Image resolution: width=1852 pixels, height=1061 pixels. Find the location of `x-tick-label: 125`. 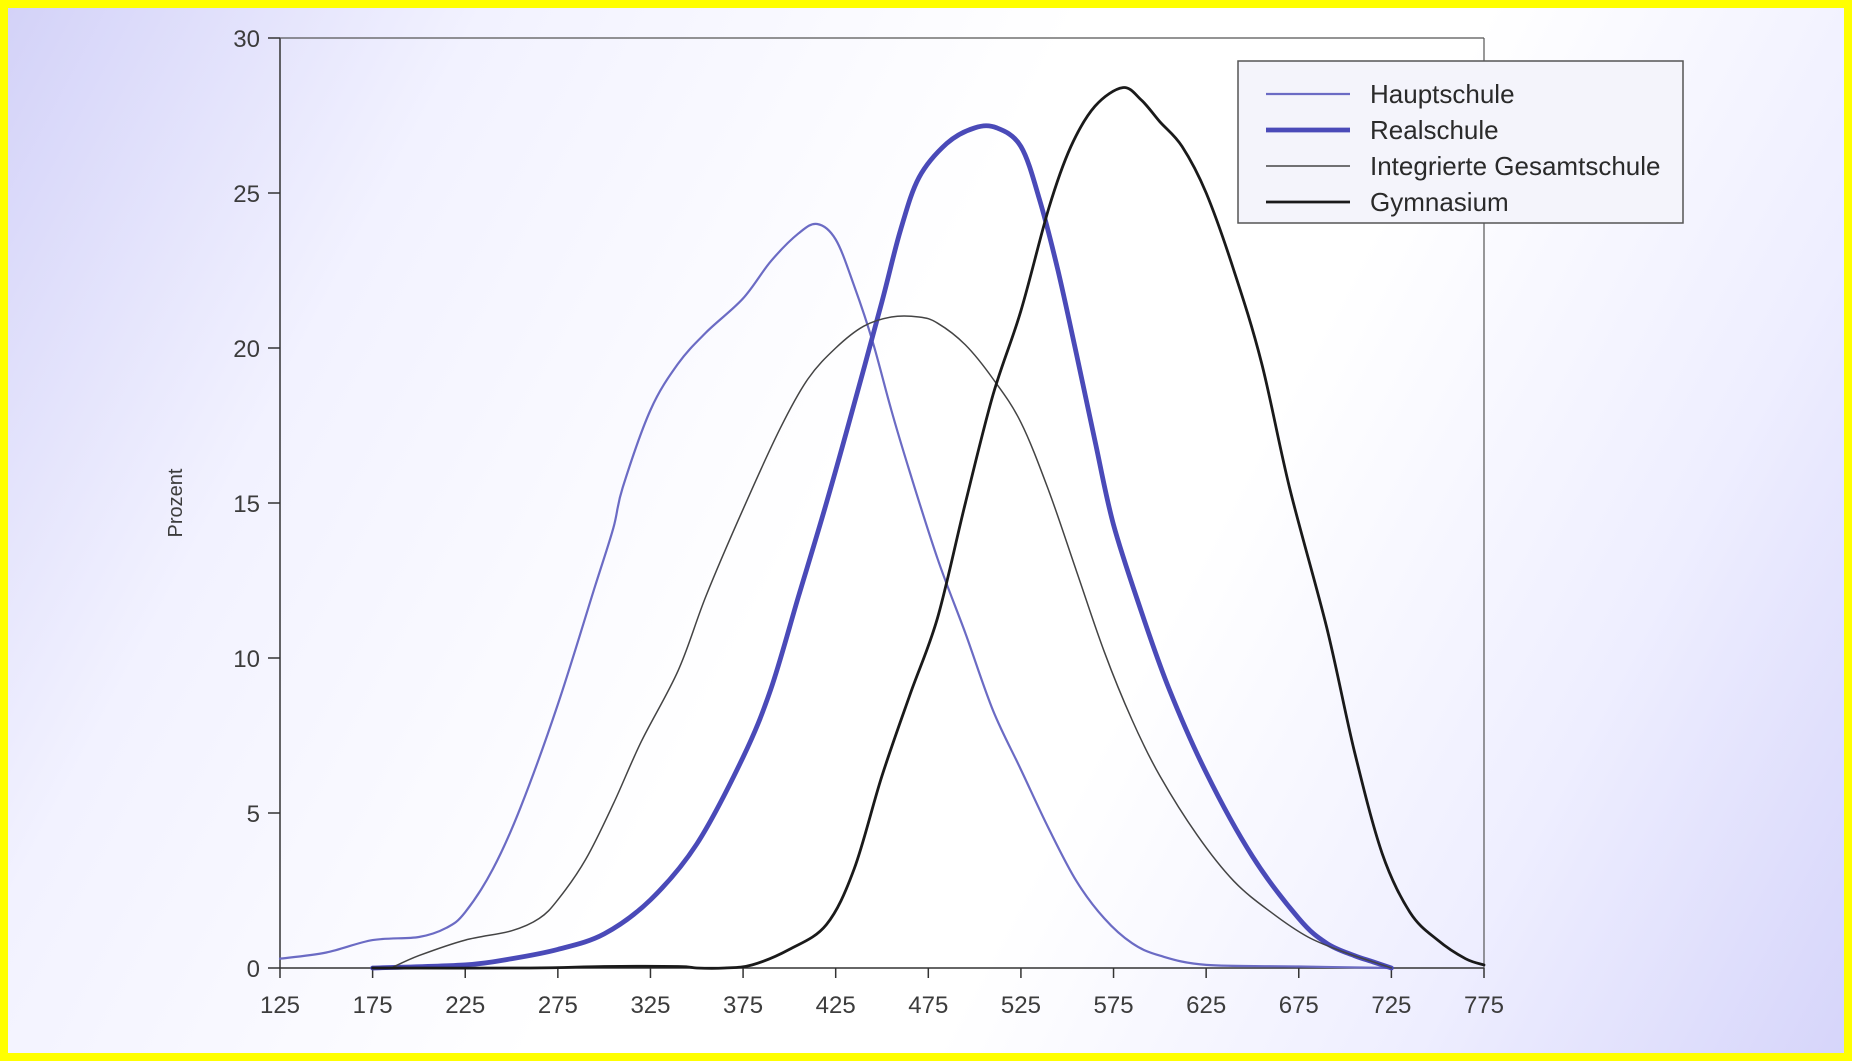

x-tick-label: 125 is located at coordinates (280, 1005).